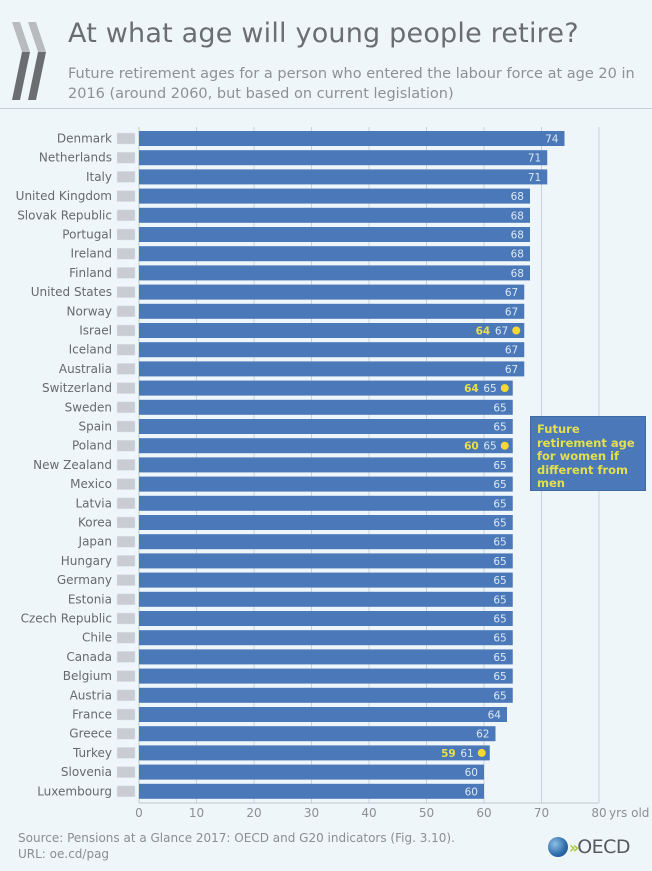 This screenshot has width=652, height=871. What do you see at coordinates (471, 447) in the screenshot?
I see `women-data-label: 60` at bounding box center [471, 447].